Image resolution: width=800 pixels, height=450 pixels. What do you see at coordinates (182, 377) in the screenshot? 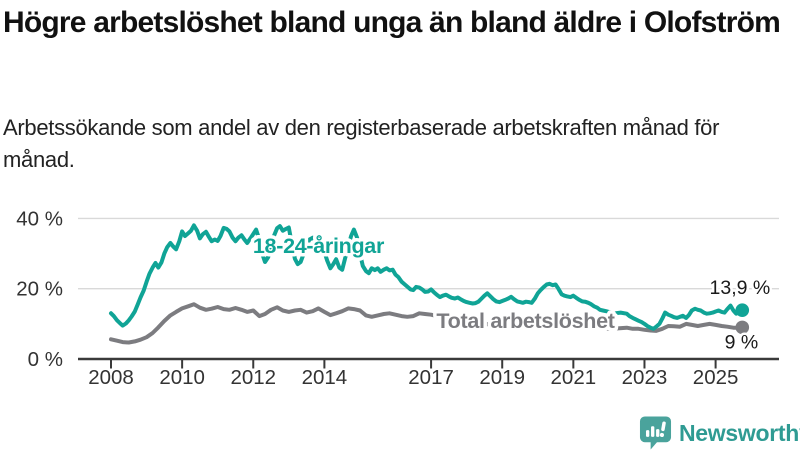
I see `x-tick-label-2010: 2010` at bounding box center [182, 377].